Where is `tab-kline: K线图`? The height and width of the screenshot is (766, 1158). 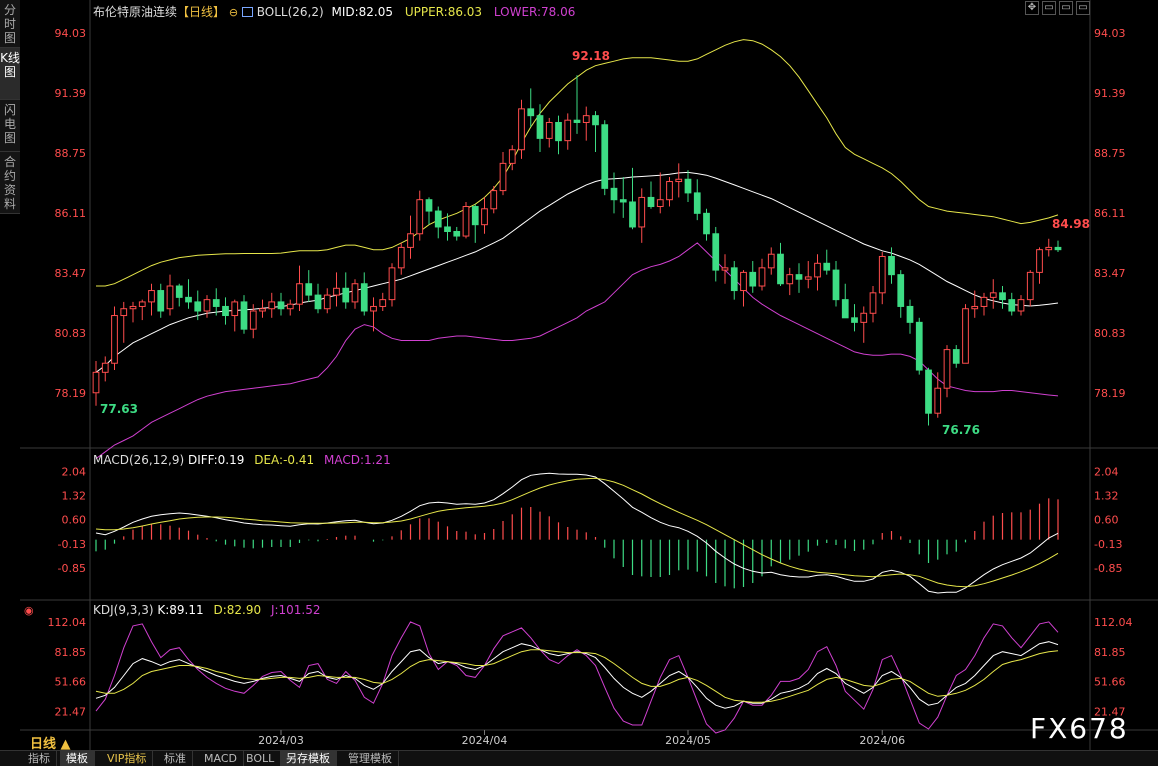
tab-kline: K线图 is located at coordinates (10, 74).